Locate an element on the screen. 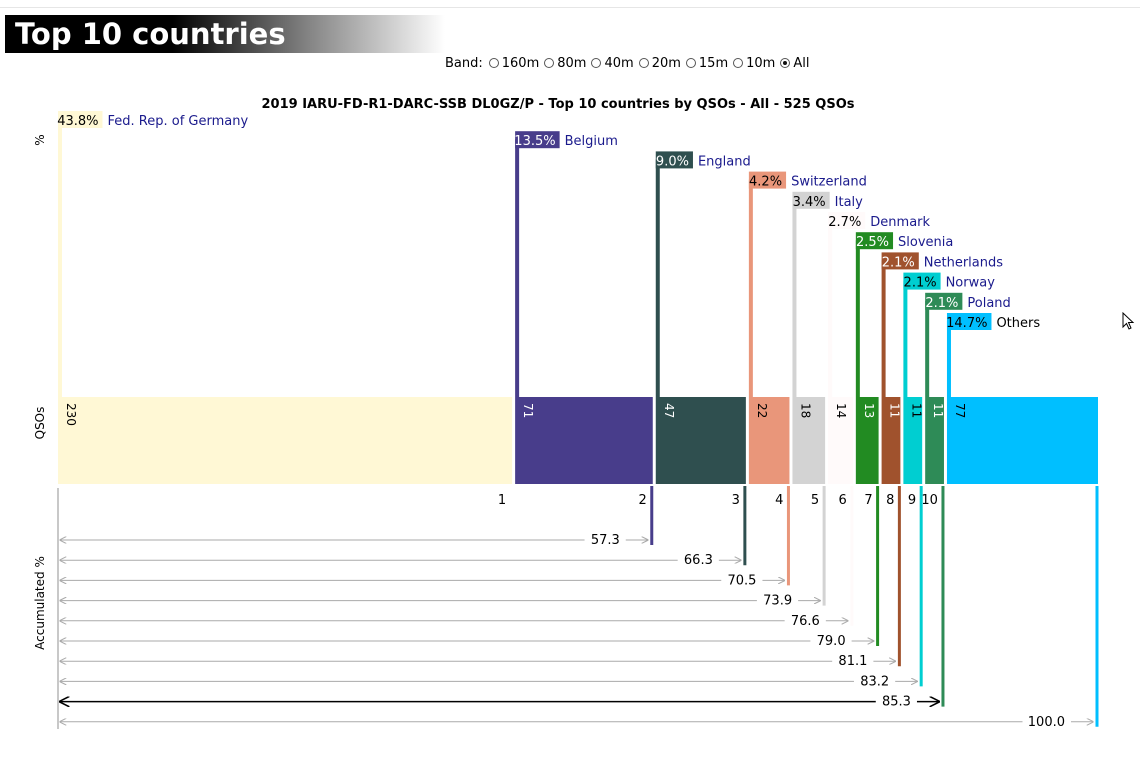 This screenshot has height=767, width=1140. accumulated-value-label: 79.0 is located at coordinates (831, 641).